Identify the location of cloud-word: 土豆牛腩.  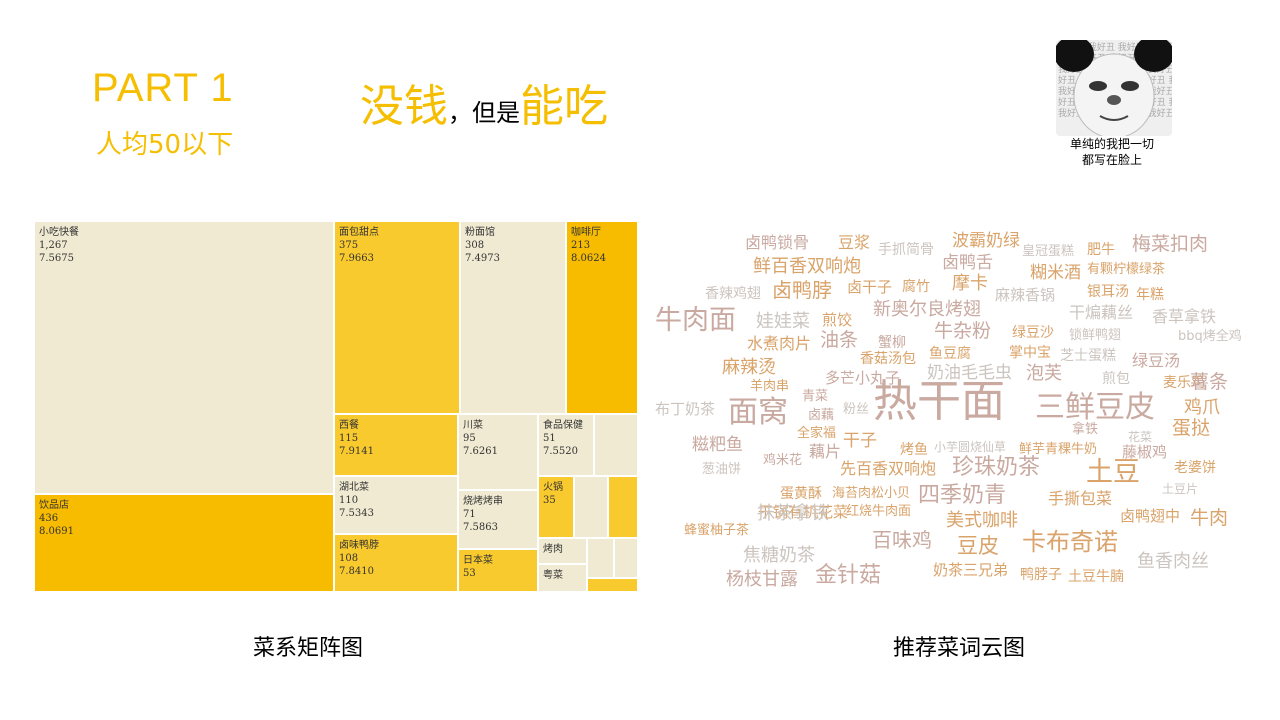
(1096, 577).